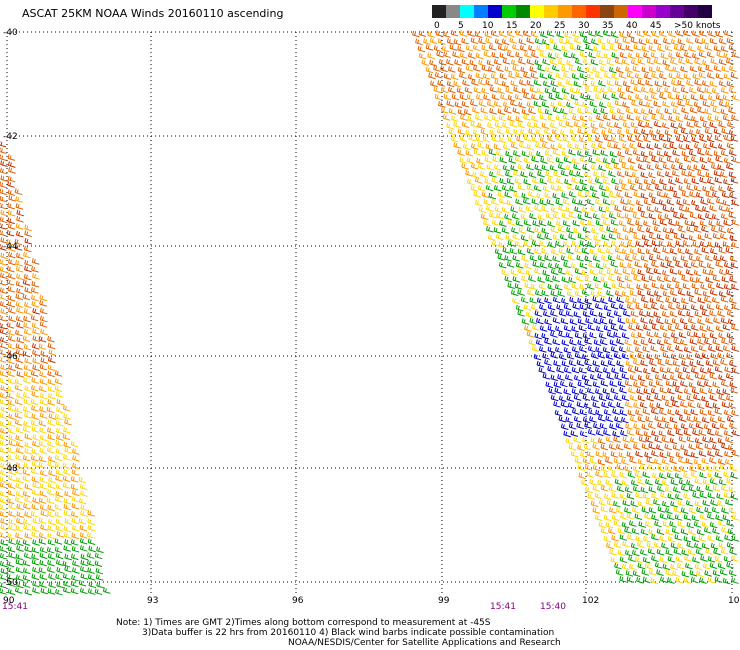 The height and width of the screenshot is (650, 740). I want to click on legend-swatch, so click(509, 11).